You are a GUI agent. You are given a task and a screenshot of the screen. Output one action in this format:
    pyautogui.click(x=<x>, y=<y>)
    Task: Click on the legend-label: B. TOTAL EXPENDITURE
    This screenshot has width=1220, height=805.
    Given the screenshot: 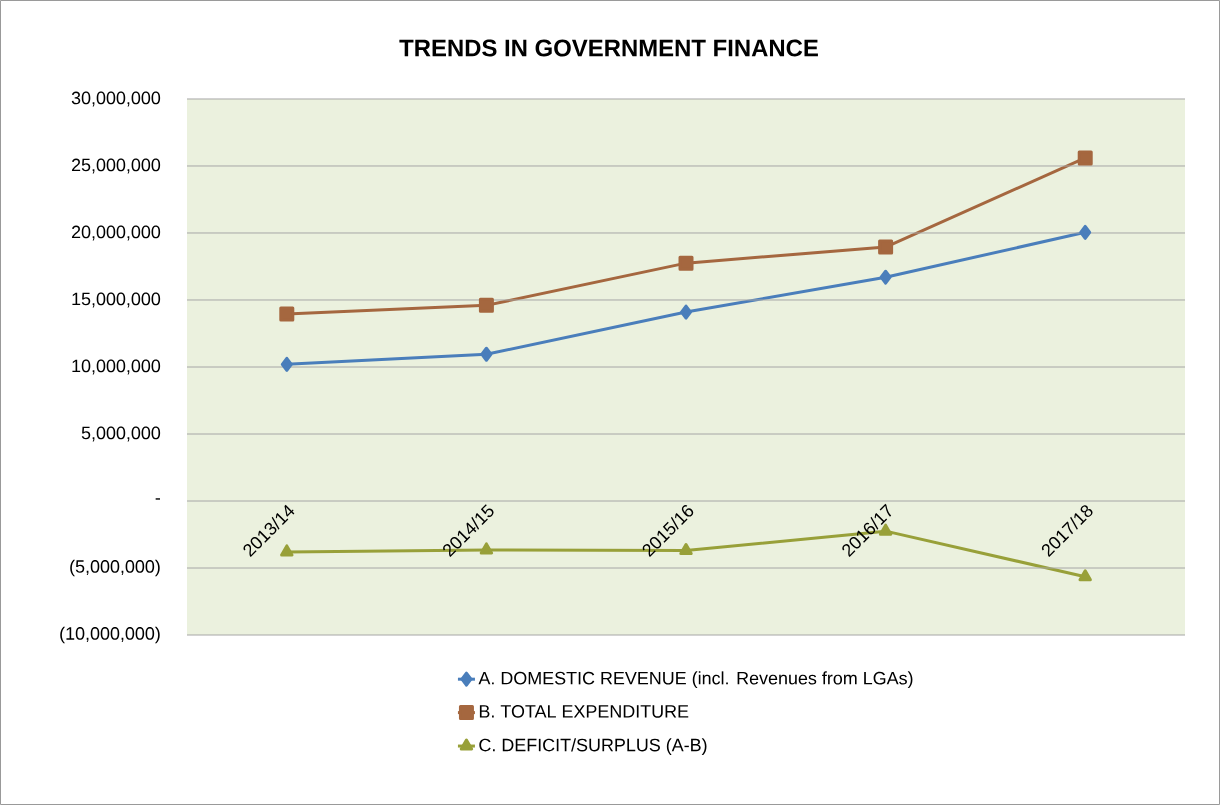 What is the action you would take?
    pyautogui.click(x=584, y=711)
    